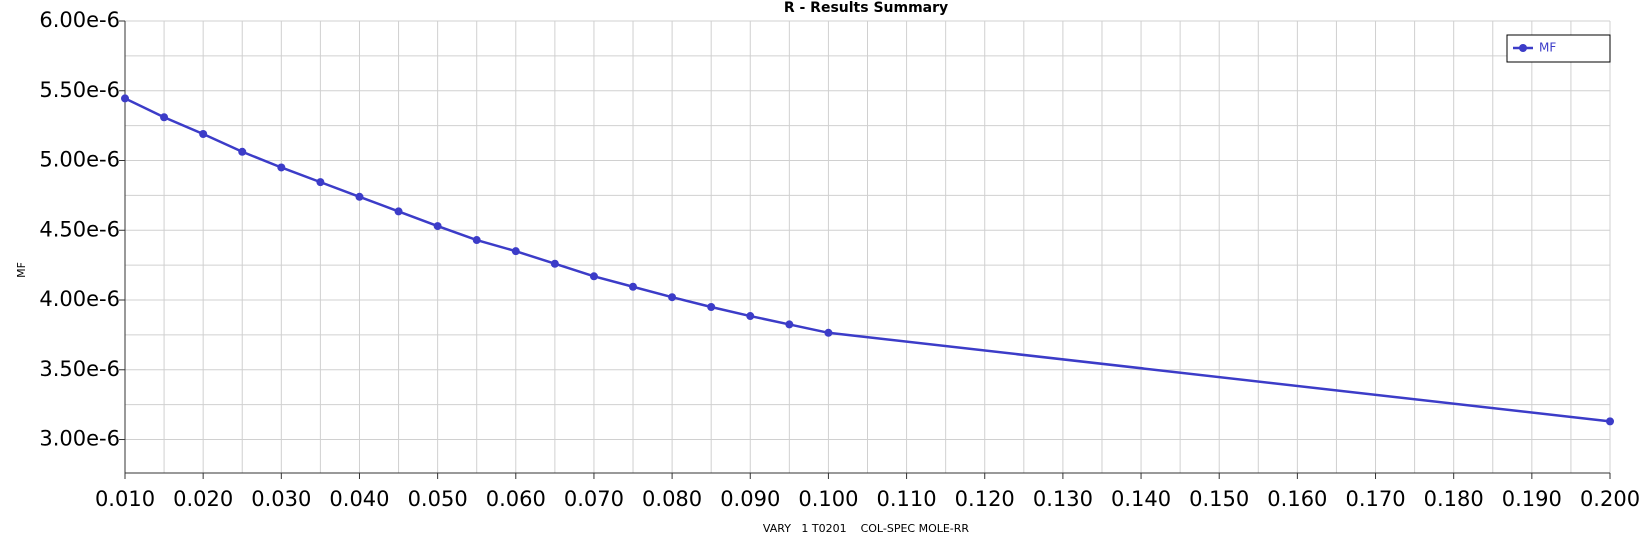  I want to click on legend-marker, so click(1523, 48).